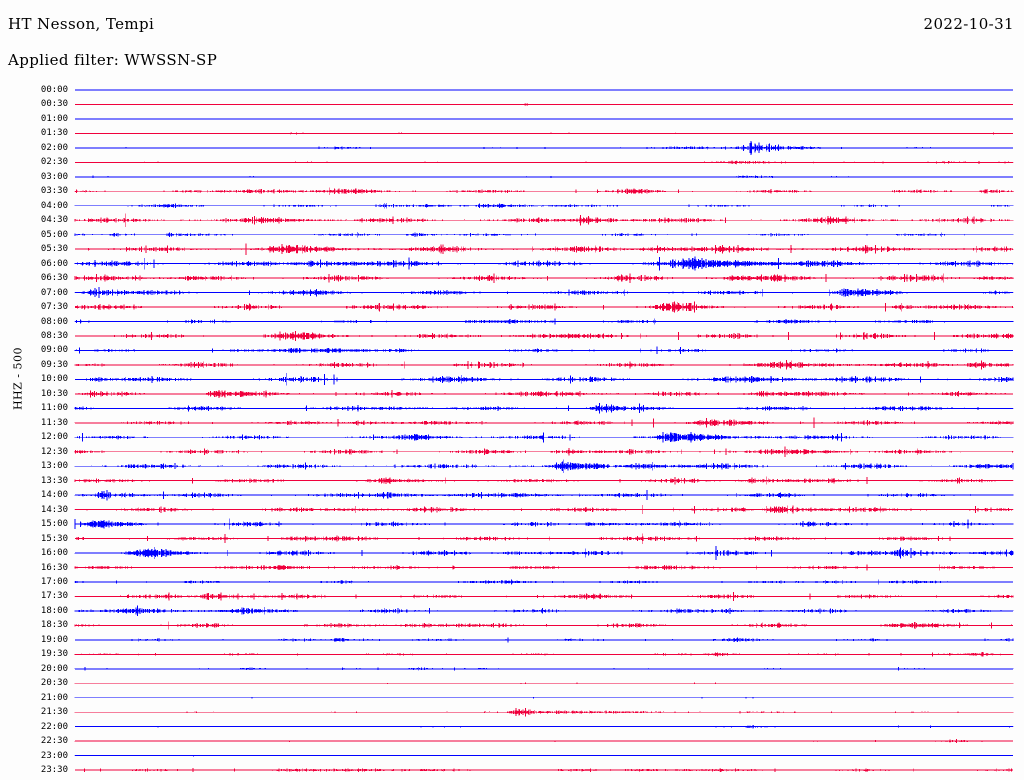 The height and width of the screenshot is (780, 1024). What do you see at coordinates (54, 176) in the screenshot?
I see `time-tick-label: 03:00` at bounding box center [54, 176].